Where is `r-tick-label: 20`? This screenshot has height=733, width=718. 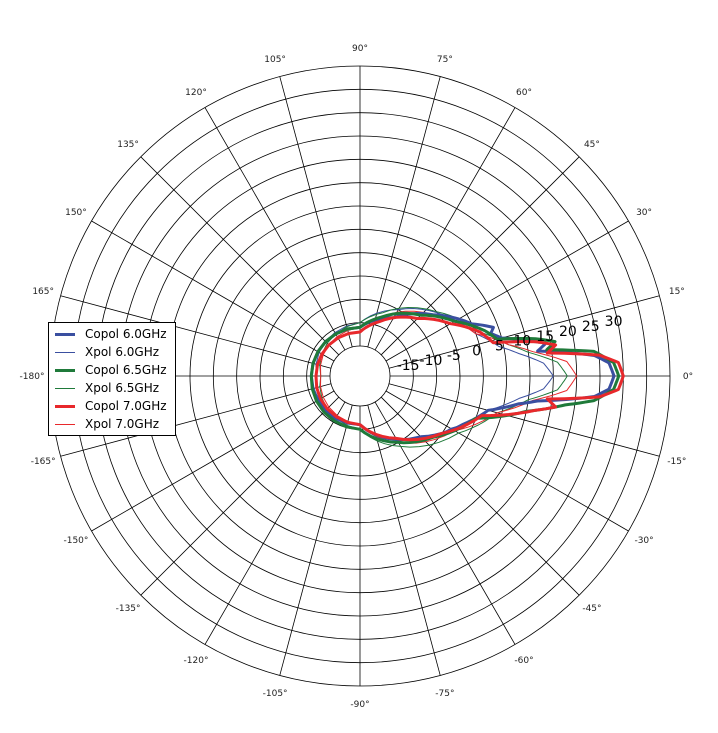
r-tick-label: 20 is located at coordinates (568, 332).